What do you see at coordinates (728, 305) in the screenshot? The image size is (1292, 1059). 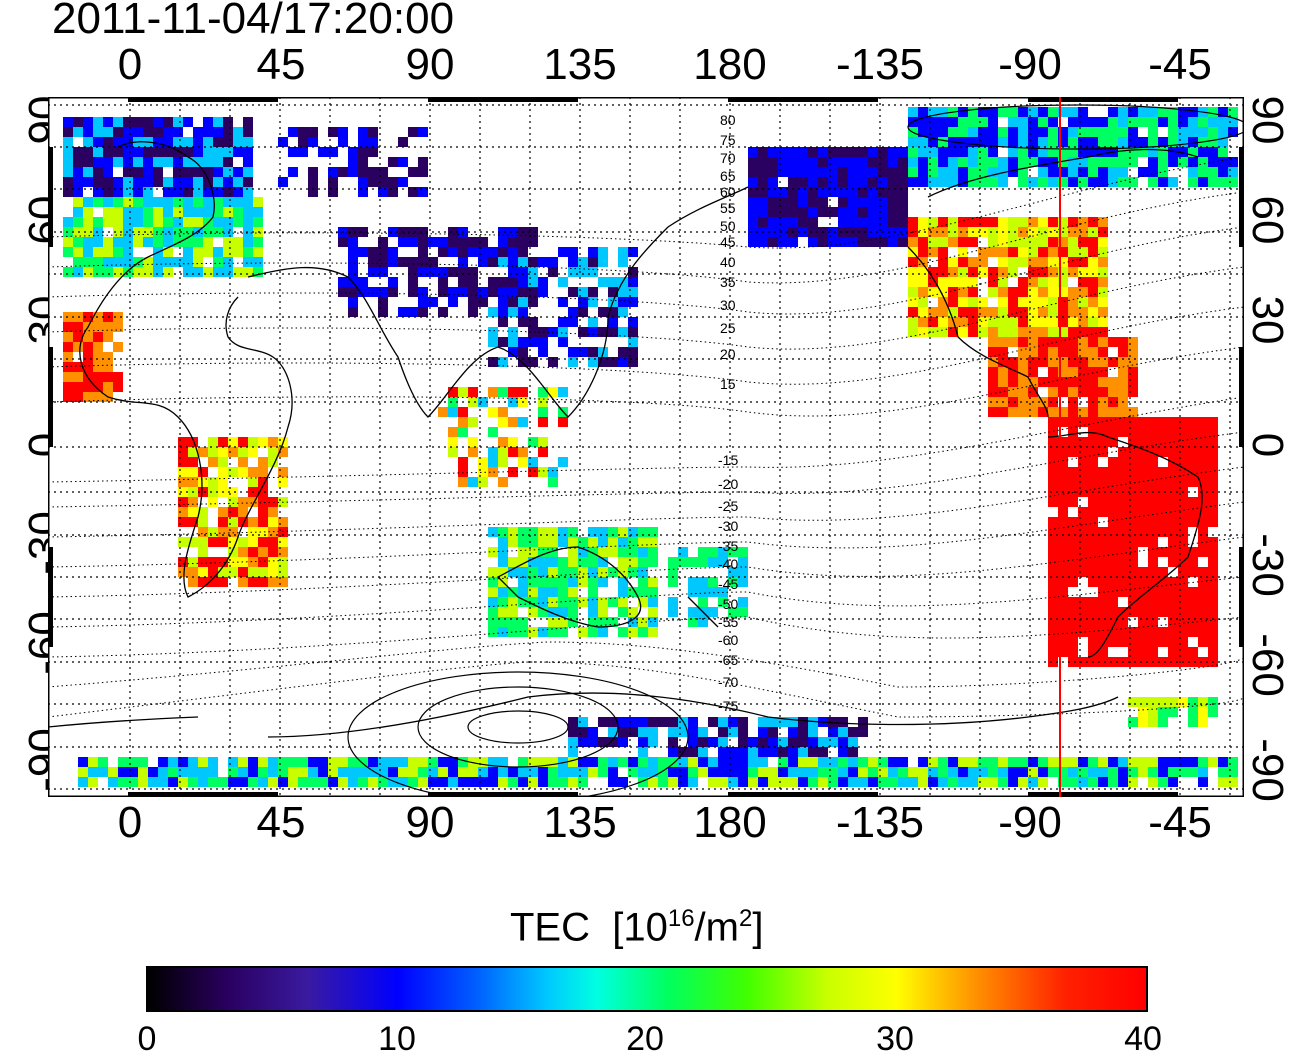 I see `contour-label: 30` at bounding box center [728, 305].